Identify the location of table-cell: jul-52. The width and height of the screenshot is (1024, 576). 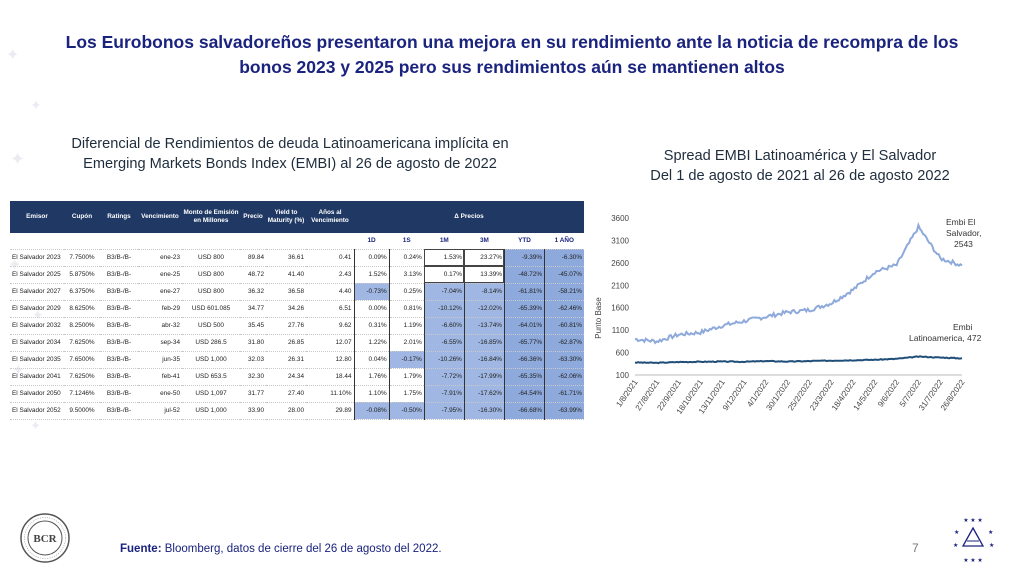
(160, 411).